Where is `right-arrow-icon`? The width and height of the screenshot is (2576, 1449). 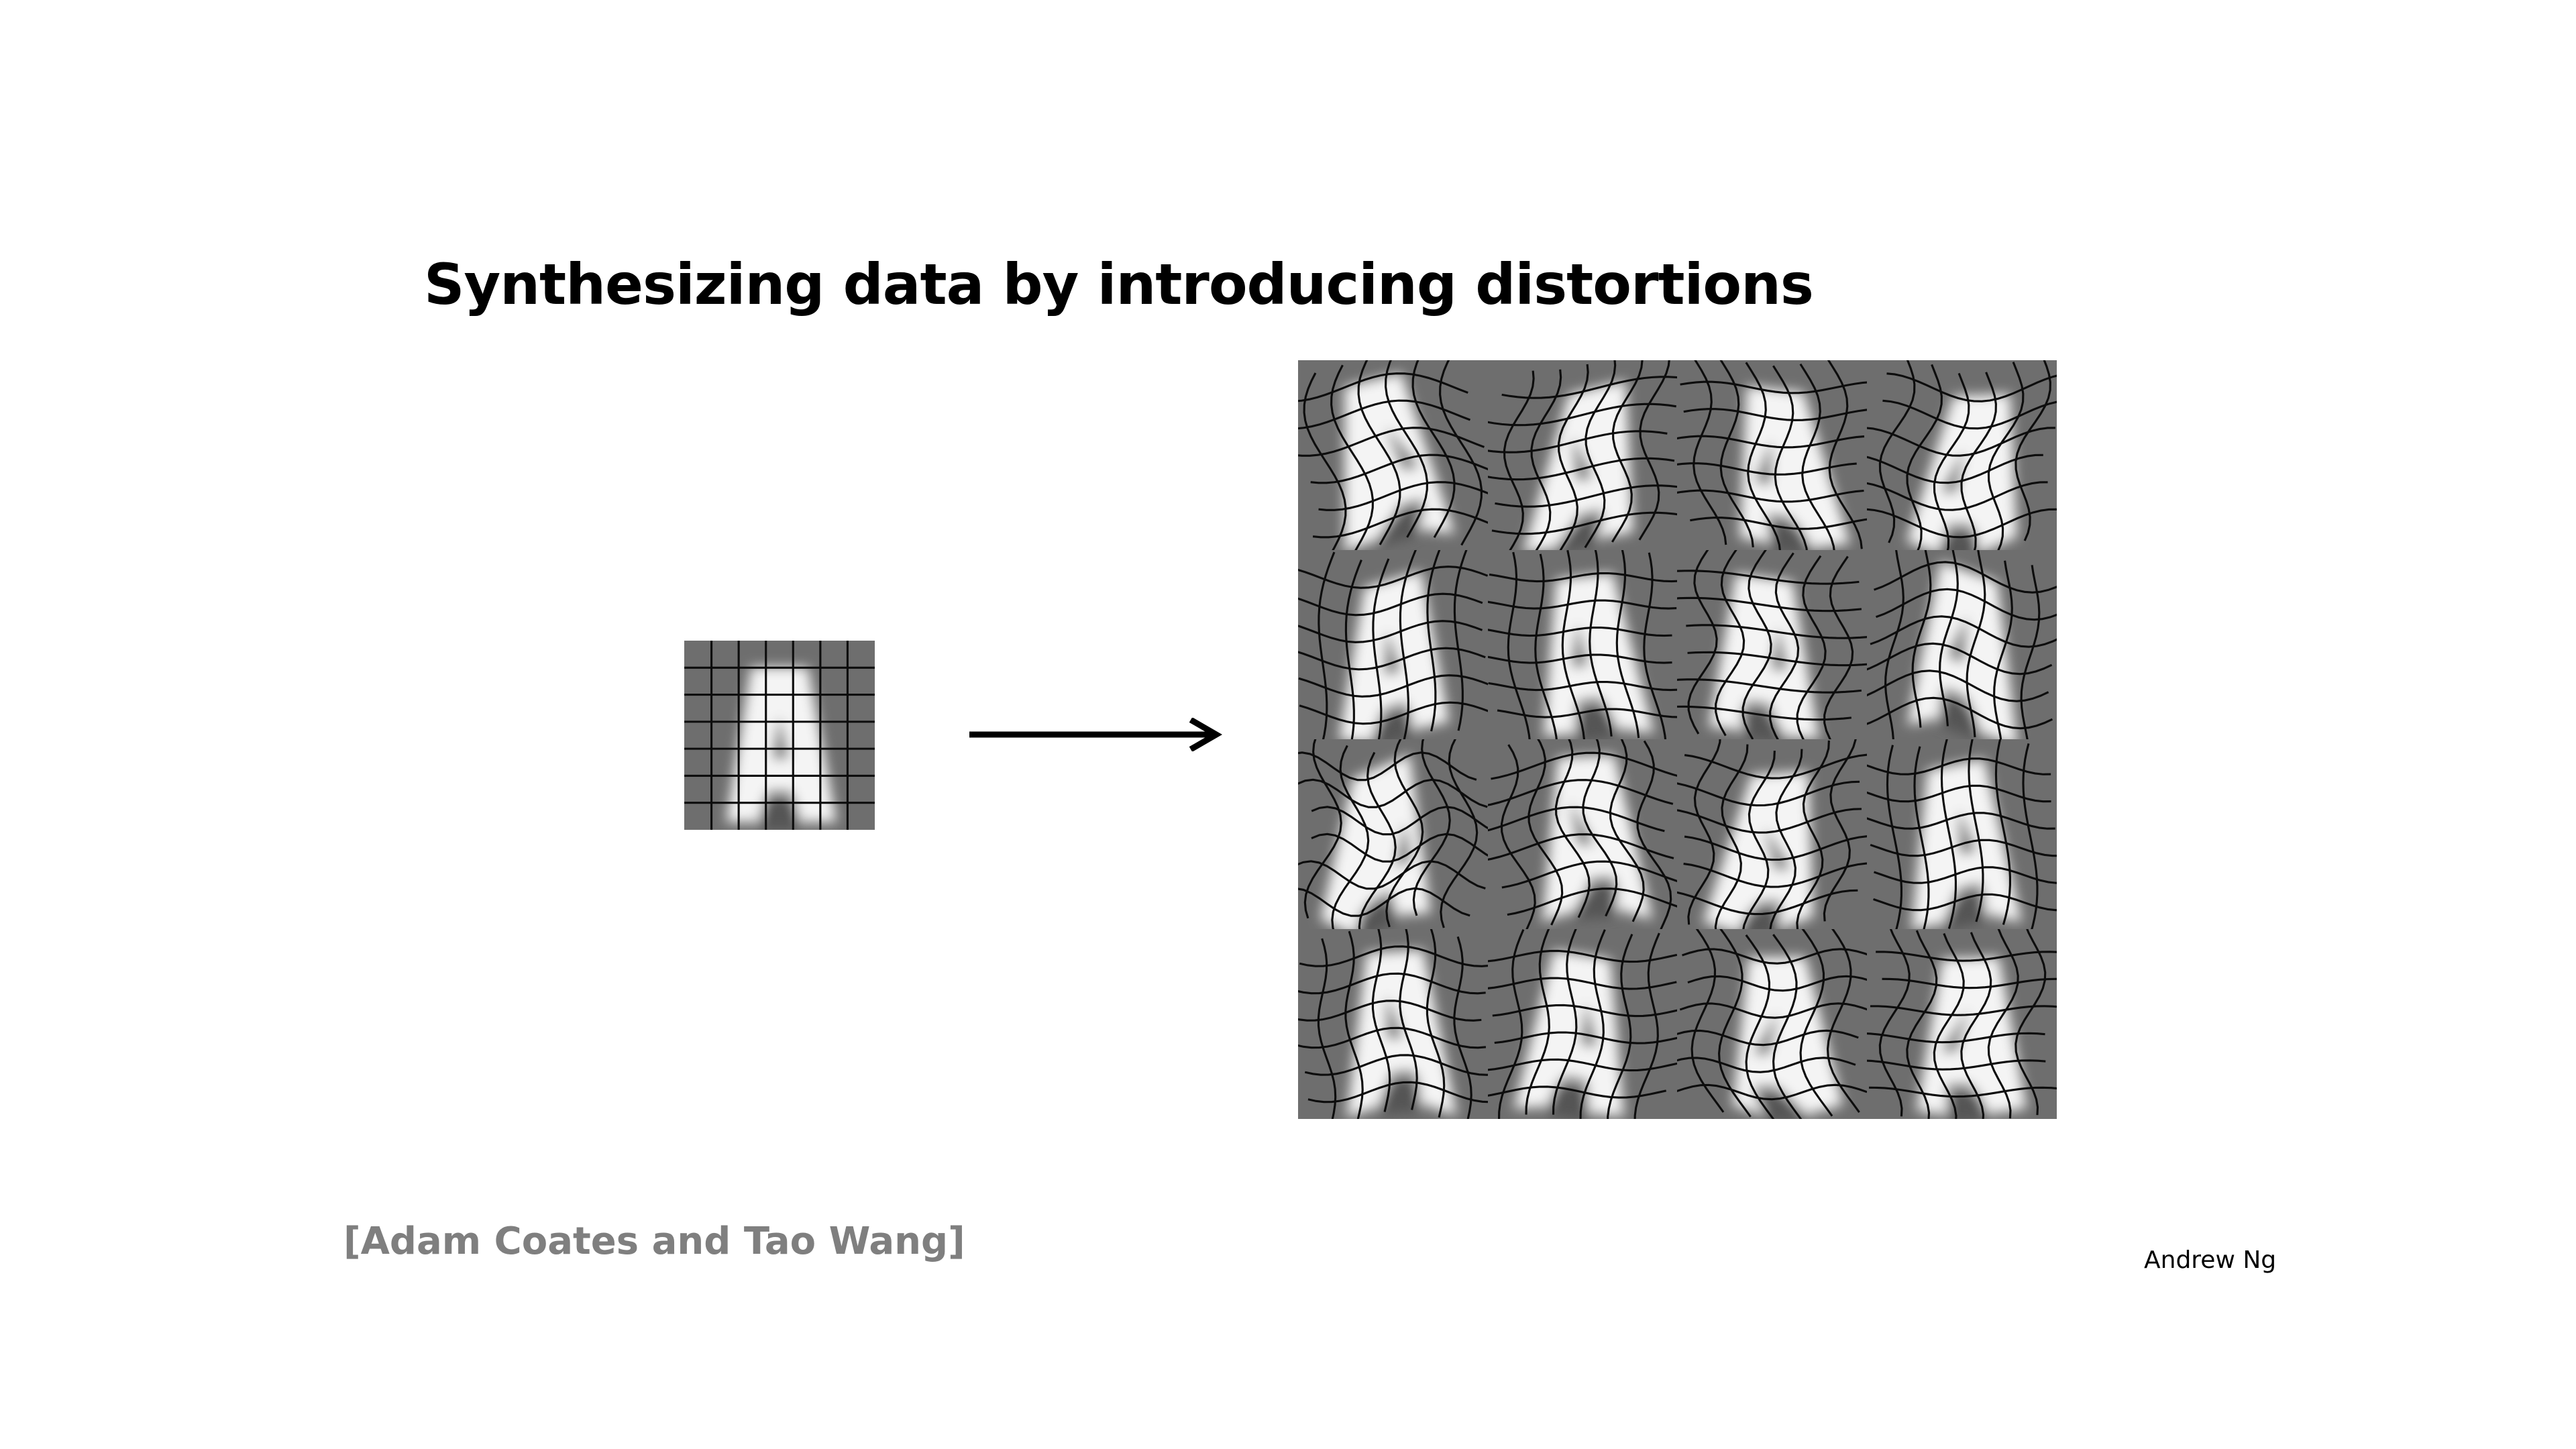
right-arrow-icon is located at coordinates (1095, 734).